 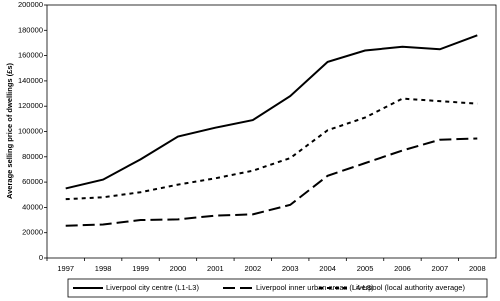 I want to click on y-axis-title: Average selling price of dwellings (£s), so click(x=9, y=130).